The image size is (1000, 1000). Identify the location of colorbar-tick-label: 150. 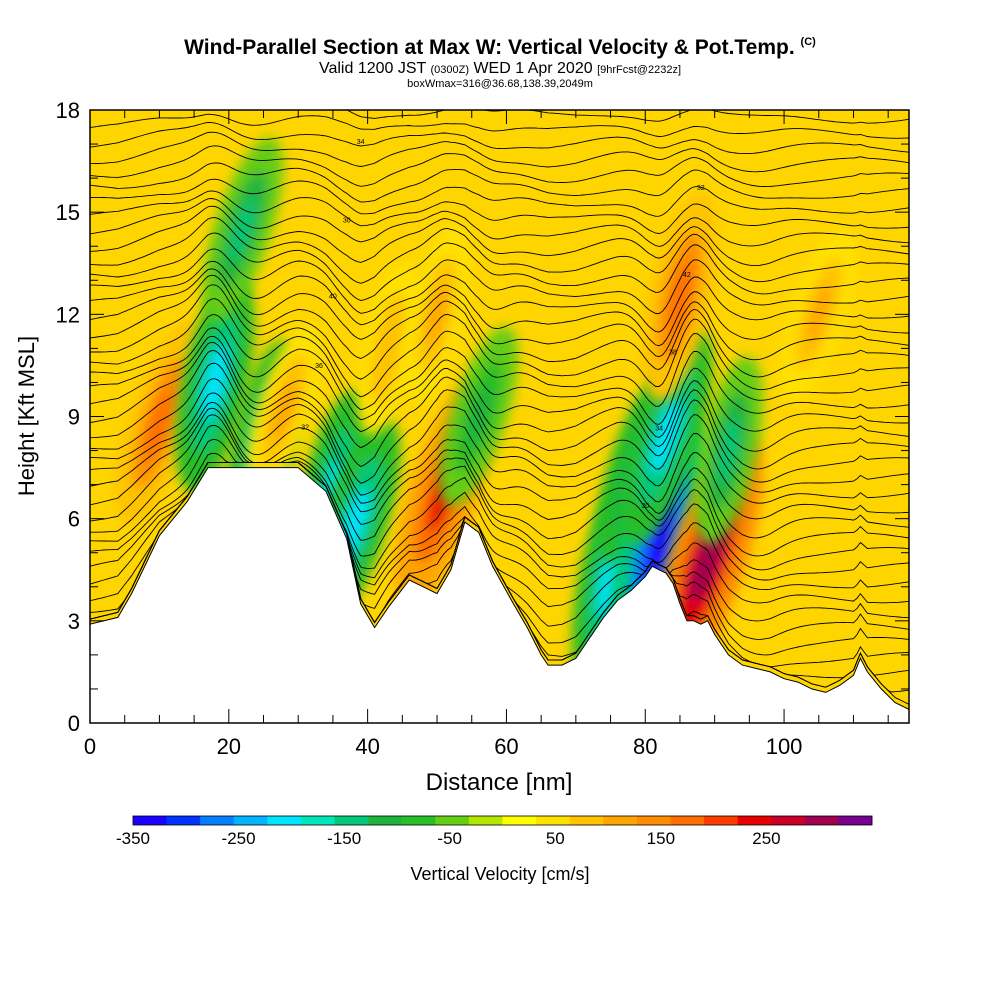
(661, 838).